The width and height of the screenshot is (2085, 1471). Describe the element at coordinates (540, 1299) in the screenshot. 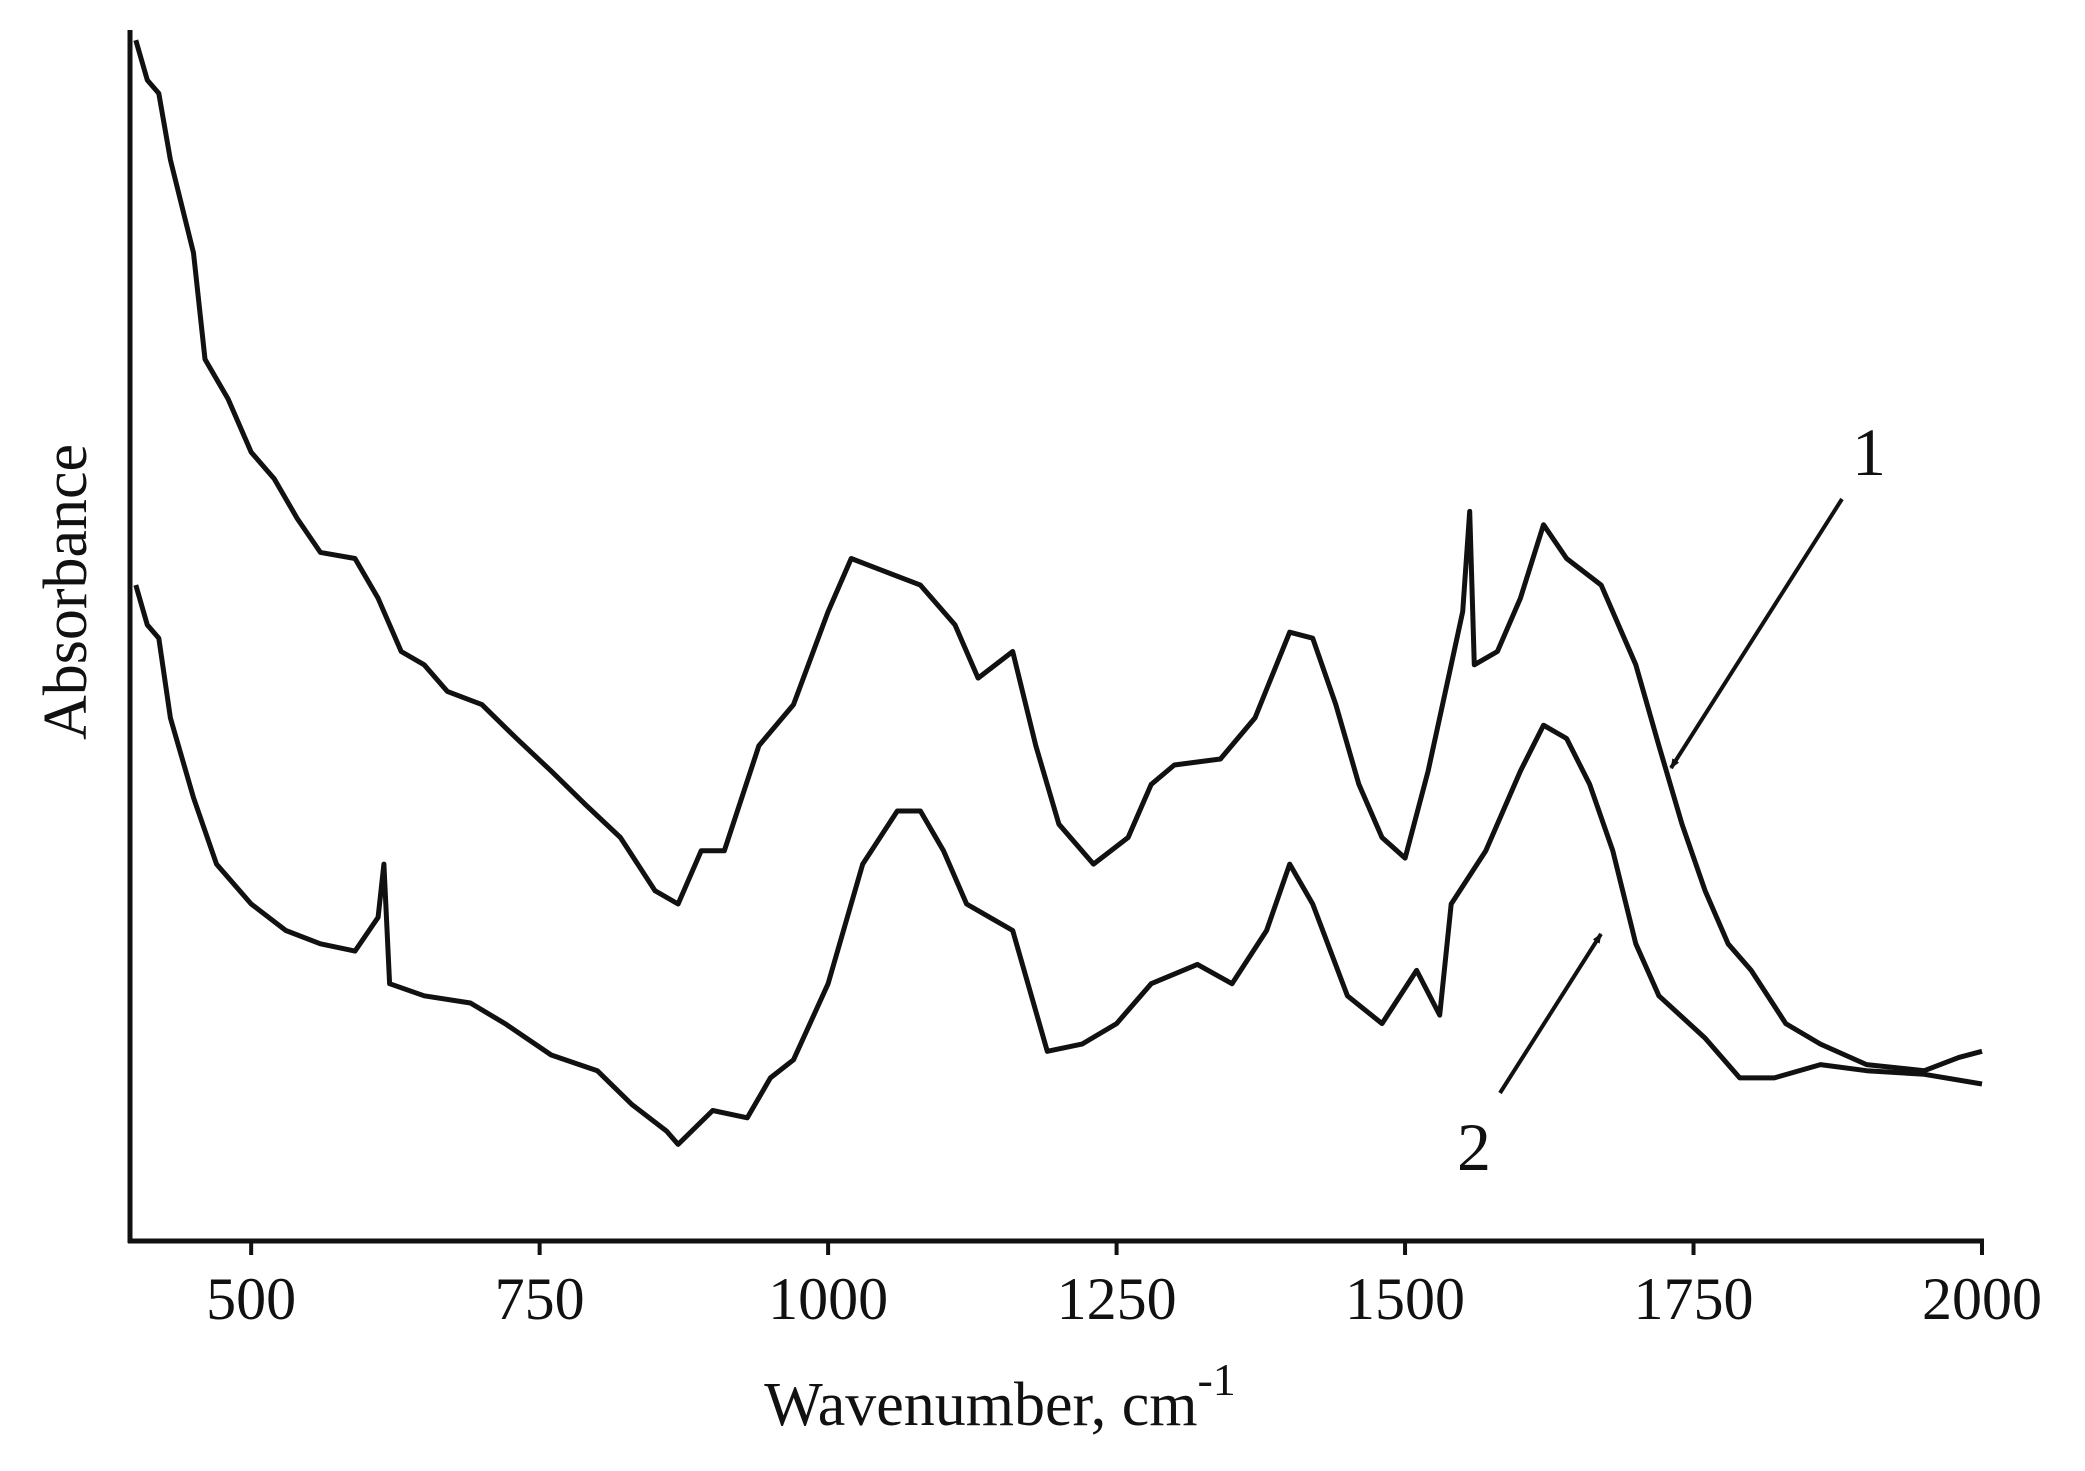

I see `x-tick-label: 750` at that location.